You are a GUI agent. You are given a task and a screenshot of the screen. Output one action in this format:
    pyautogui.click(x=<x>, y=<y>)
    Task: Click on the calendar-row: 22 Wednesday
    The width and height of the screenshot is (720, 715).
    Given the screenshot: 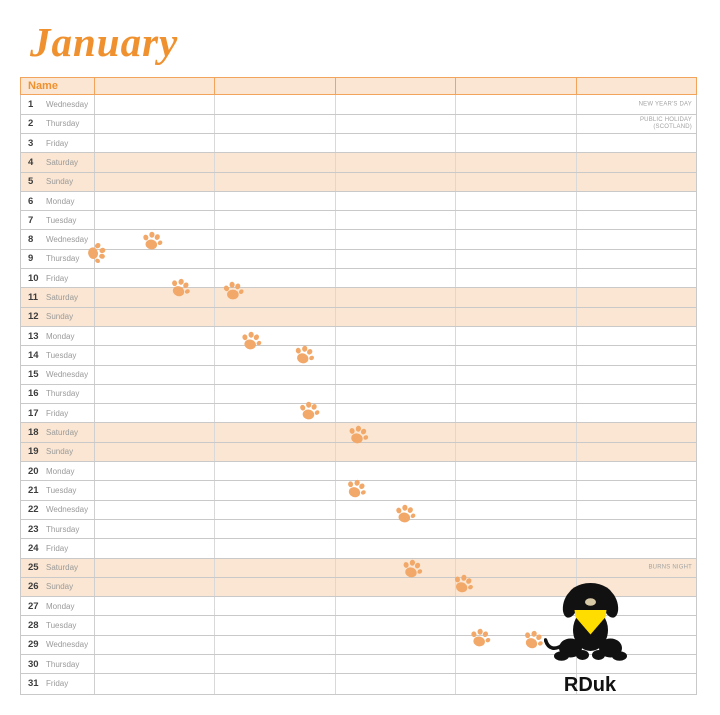 What is the action you would take?
    pyautogui.click(x=358, y=510)
    